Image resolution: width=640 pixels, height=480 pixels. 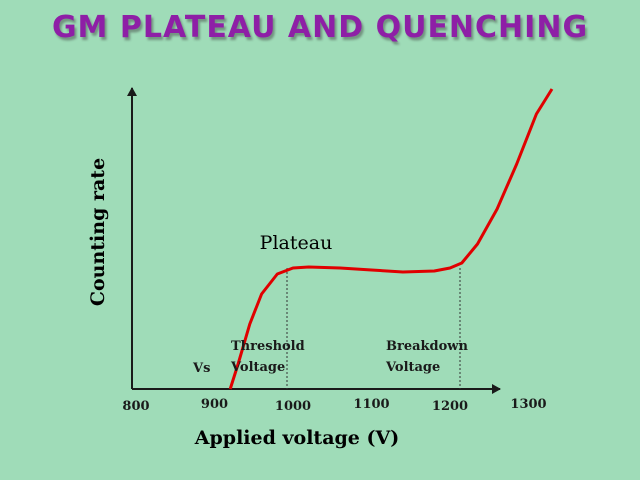 What do you see at coordinates (427, 346) in the screenshot?
I see `breakdown-label-line-1: Breakdown` at bounding box center [427, 346].